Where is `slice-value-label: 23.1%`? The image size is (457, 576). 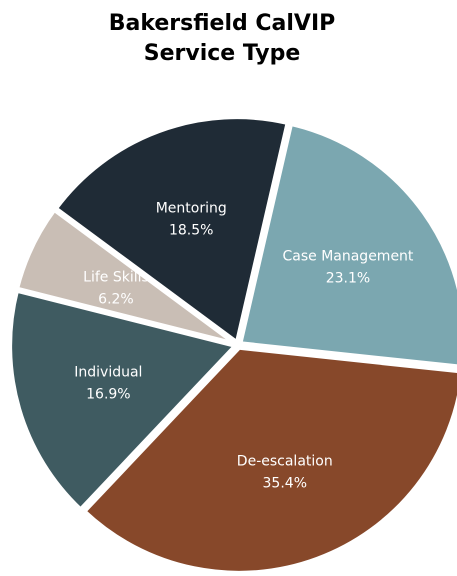 slice-value-label: 23.1% is located at coordinates (348, 279).